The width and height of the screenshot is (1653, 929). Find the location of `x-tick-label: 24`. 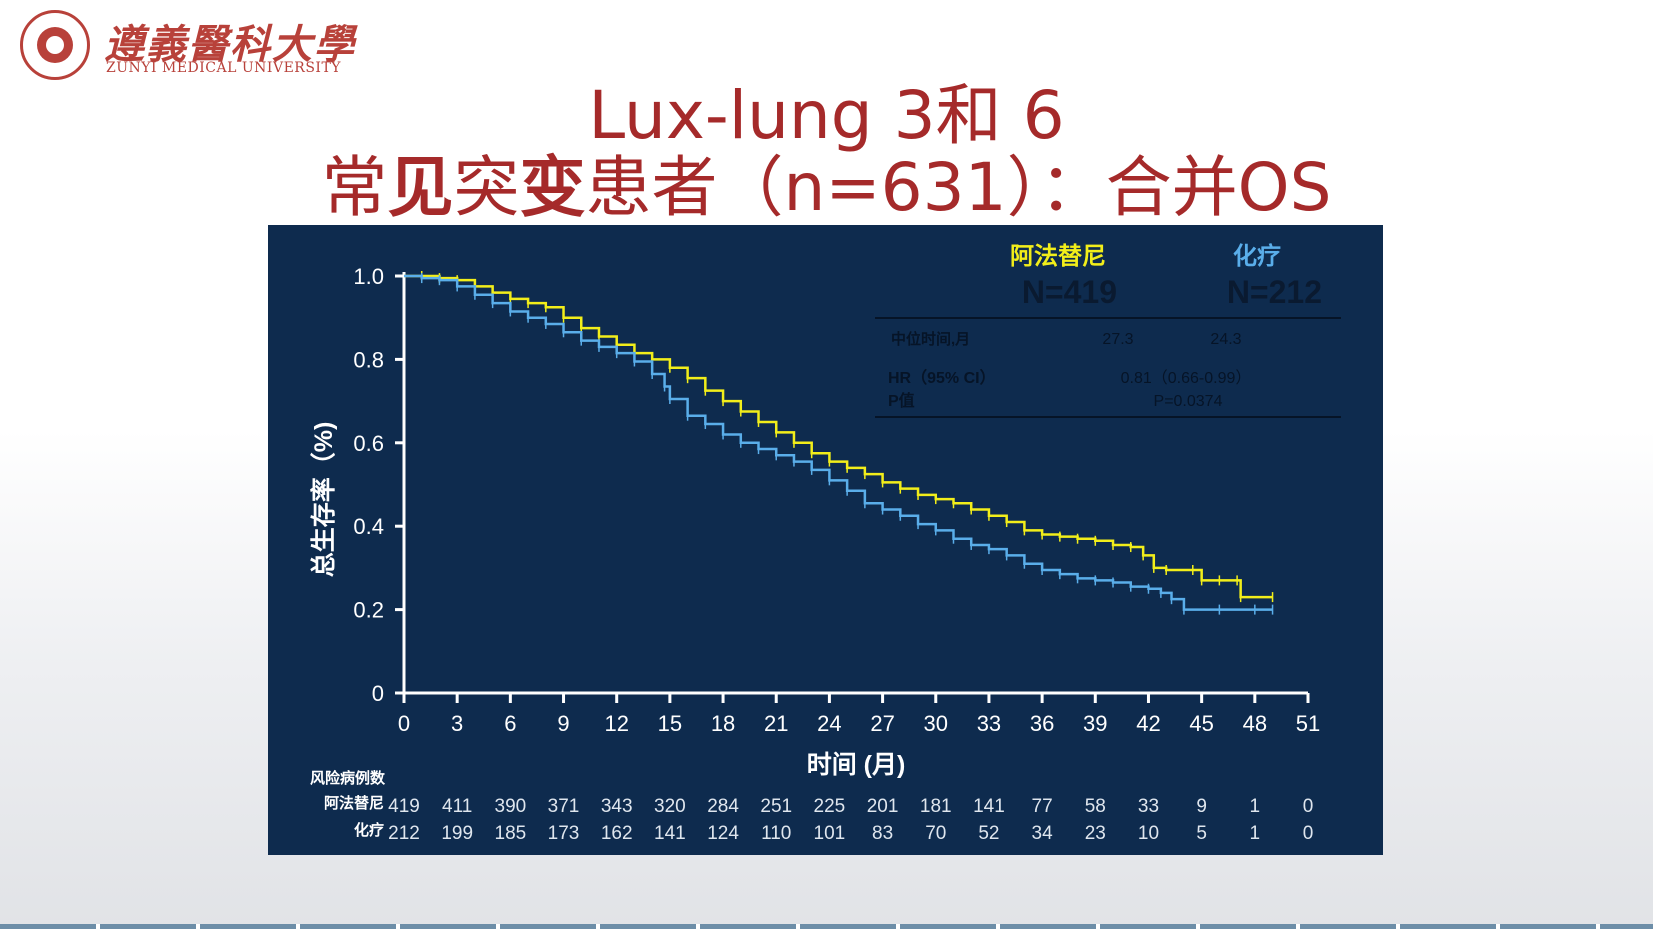

x-tick-label: 24 is located at coordinates (829, 723).